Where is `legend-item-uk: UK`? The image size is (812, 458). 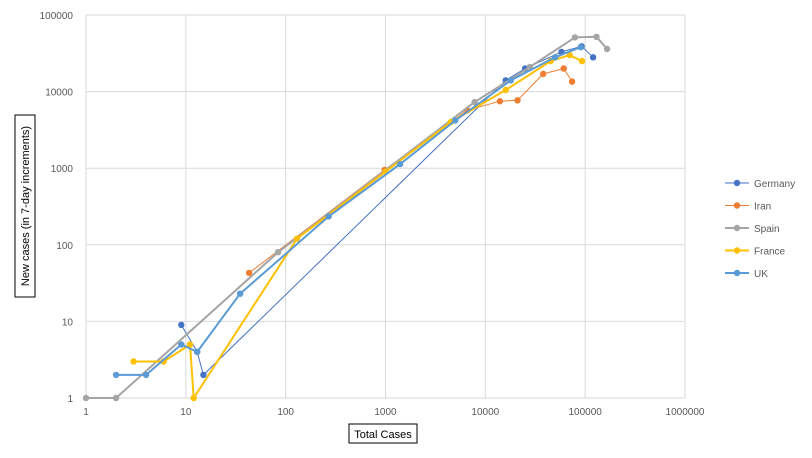
legend-item-uk: UK is located at coordinates (746, 274).